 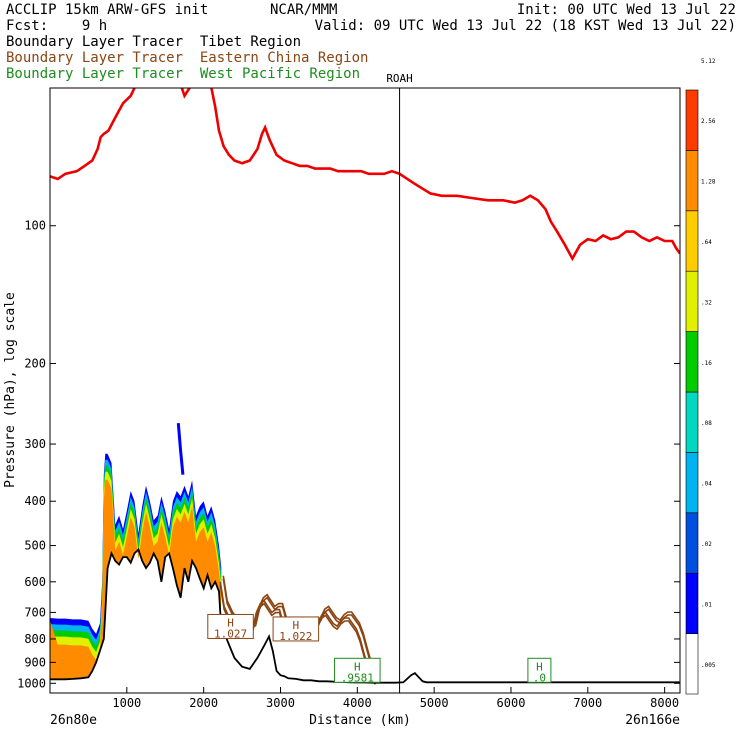 I want to click on y-tick-label: 200, so click(x=35, y=363).